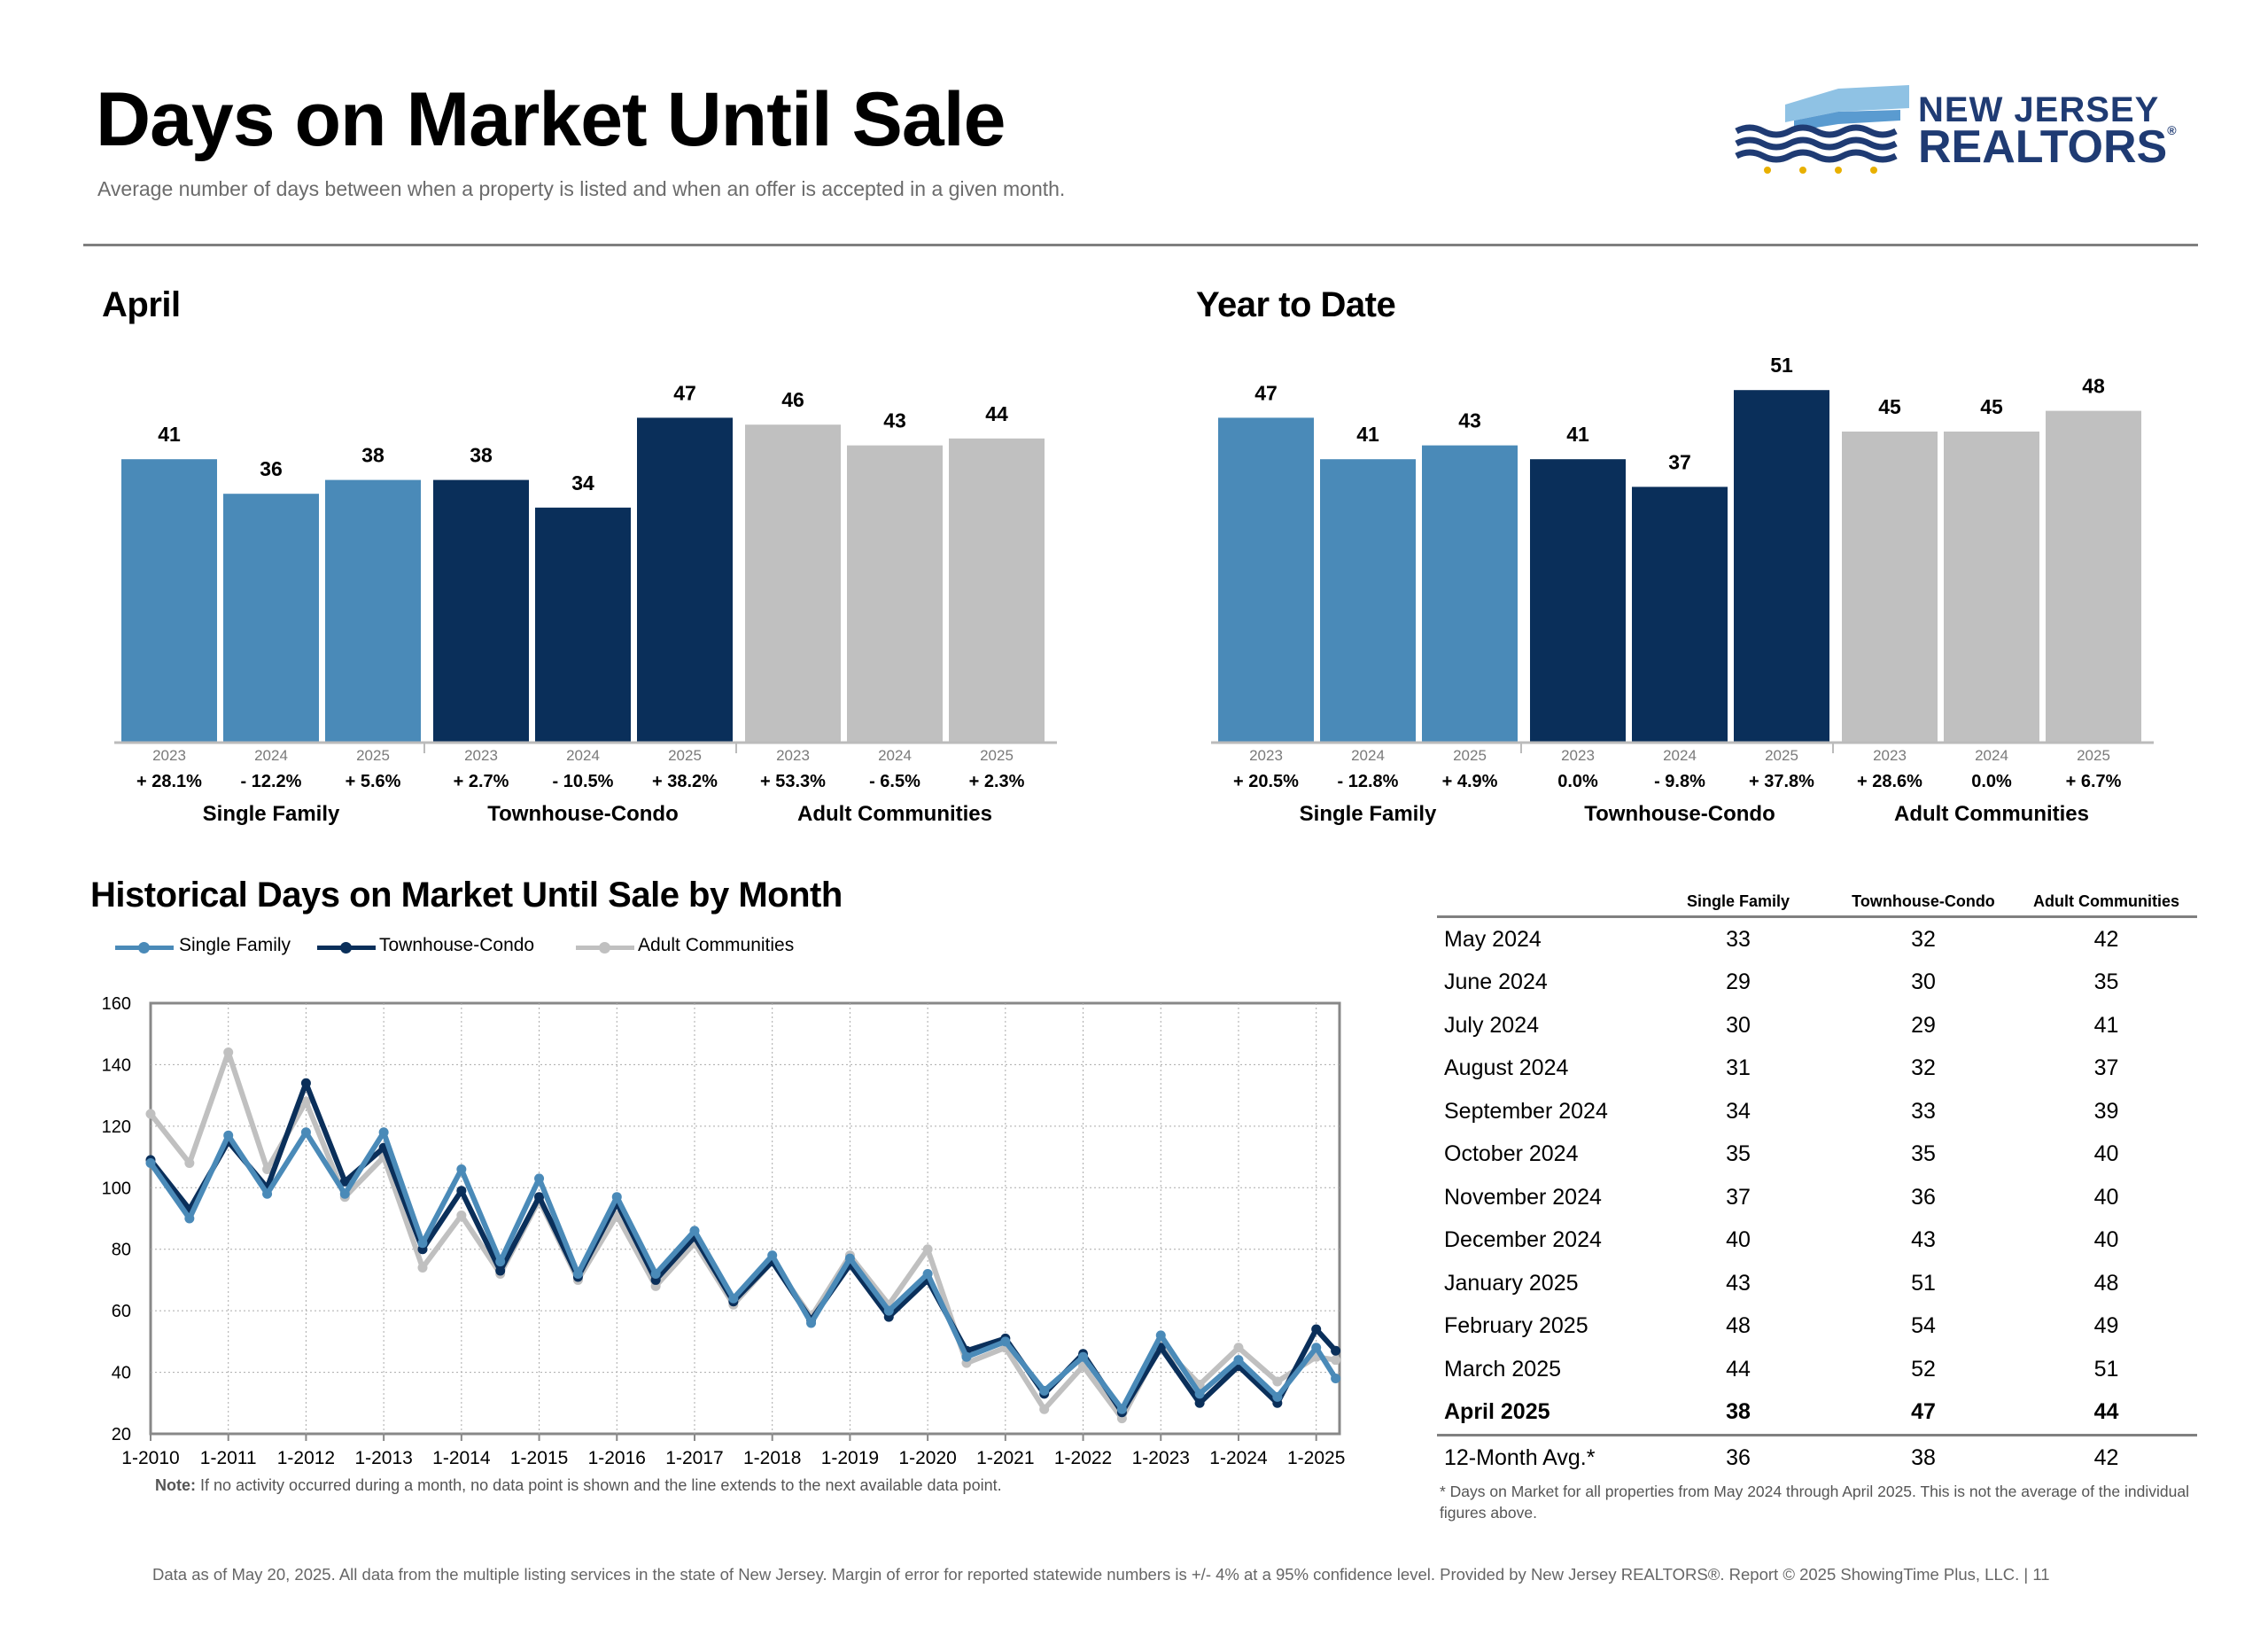  What do you see at coordinates (235, 945) in the screenshot?
I see `legend-label-single-family: Single Family` at bounding box center [235, 945].